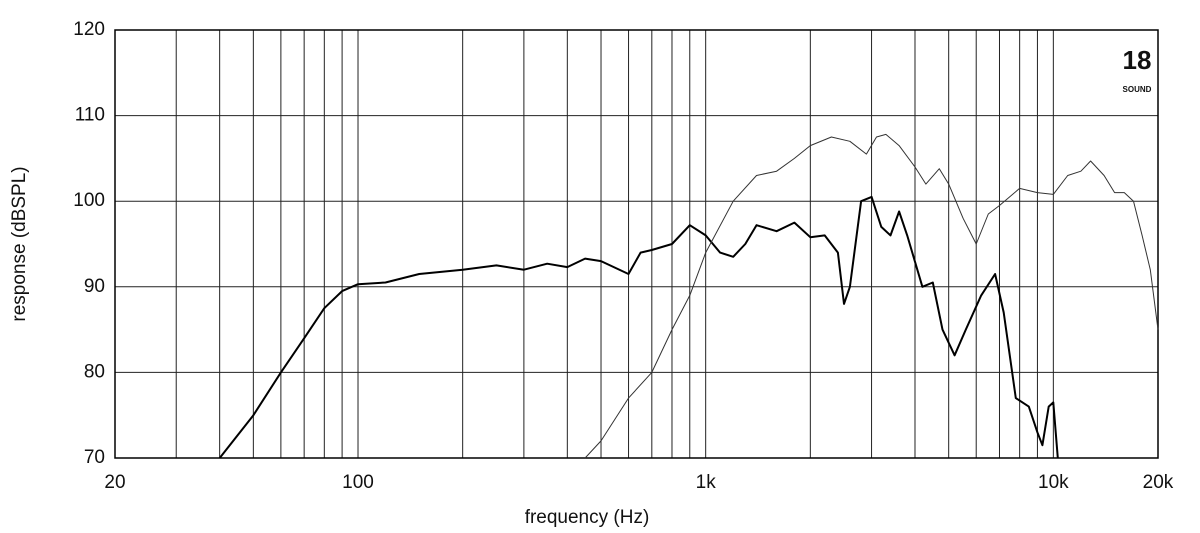  I want to click on x-tick-label: 1k, so click(706, 482).